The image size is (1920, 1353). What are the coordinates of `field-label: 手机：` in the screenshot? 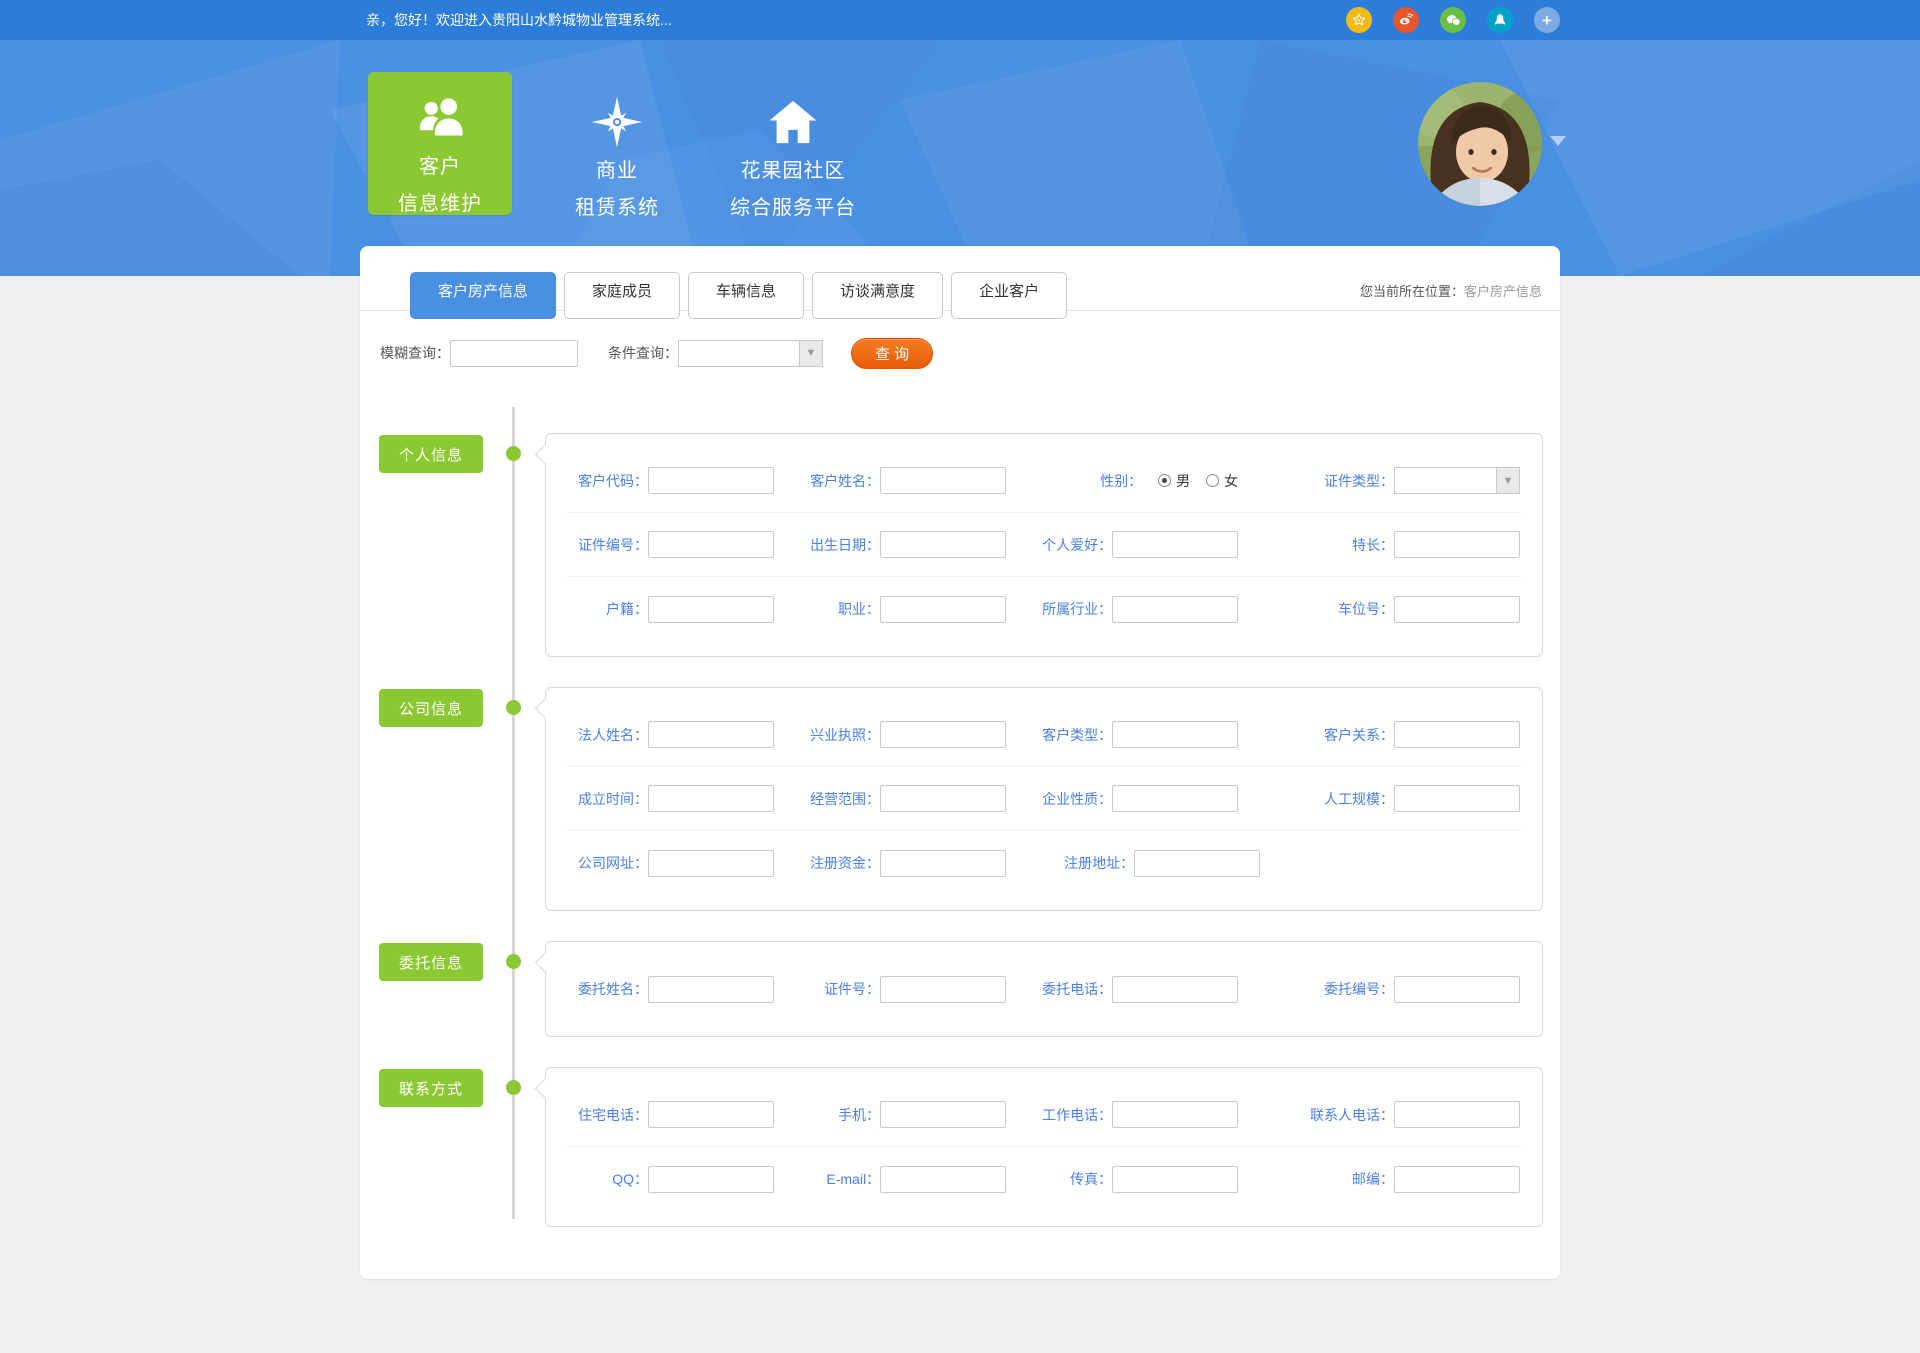 It's located at (859, 1114).